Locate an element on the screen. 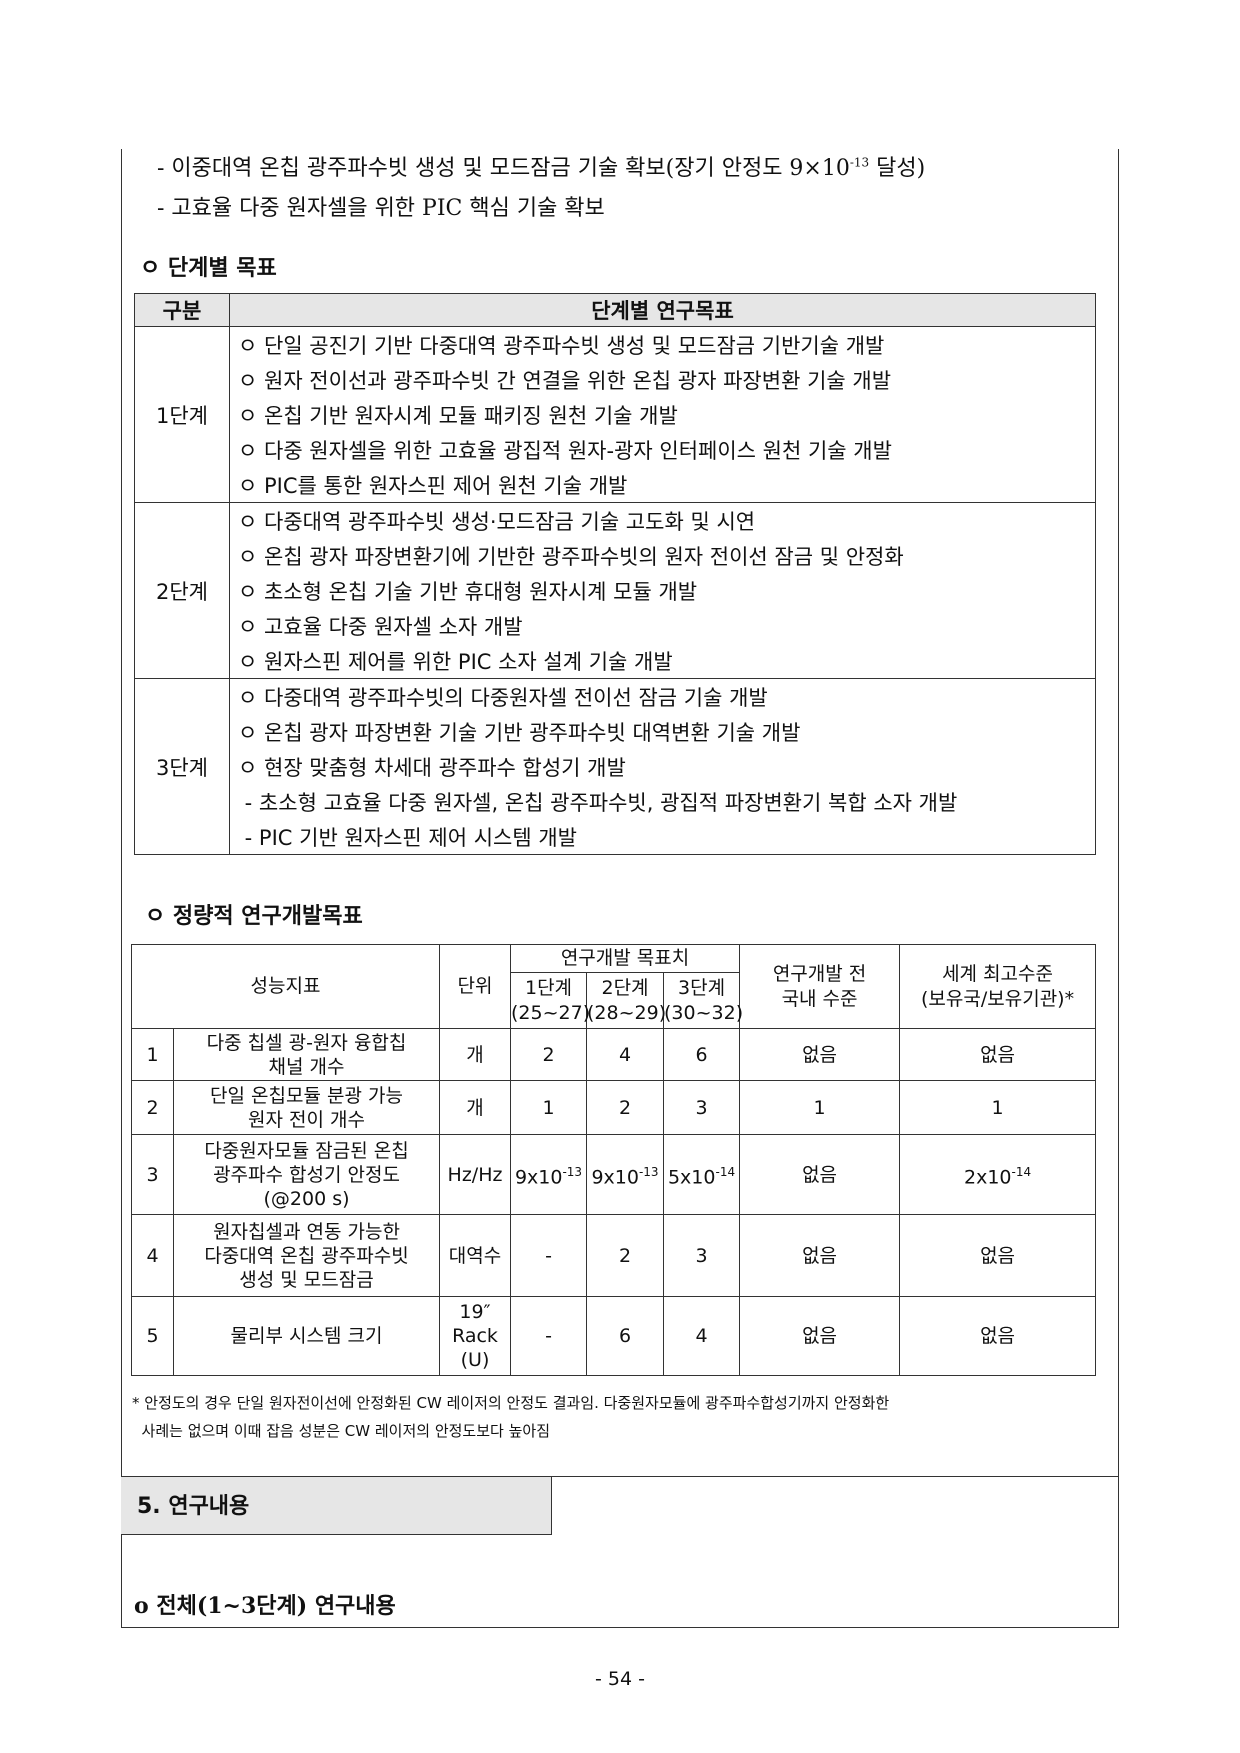 This screenshot has height=1753, width=1240. section-5-subheading: o 전체(1~3단계) 연구내용 is located at coordinates (265, 1606).